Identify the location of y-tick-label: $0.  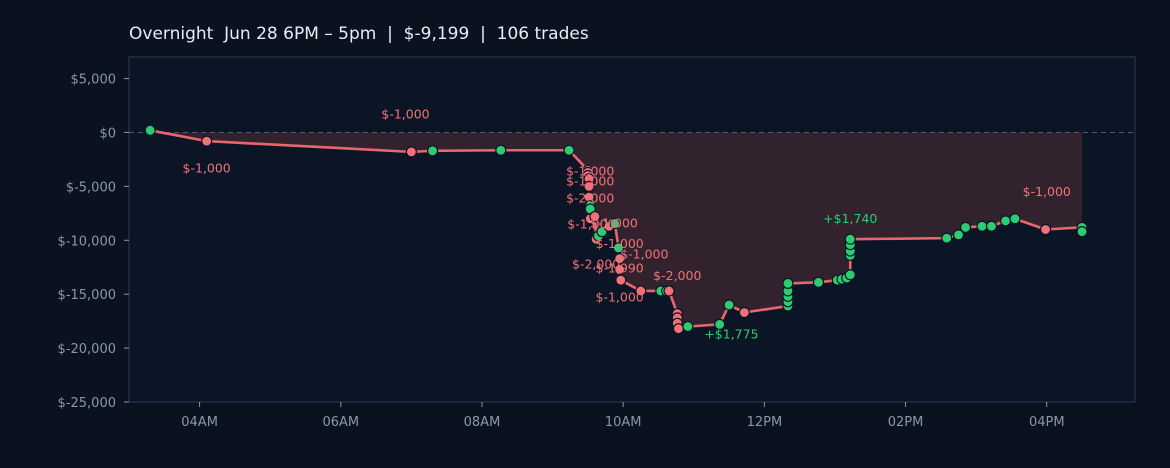
(107, 133).